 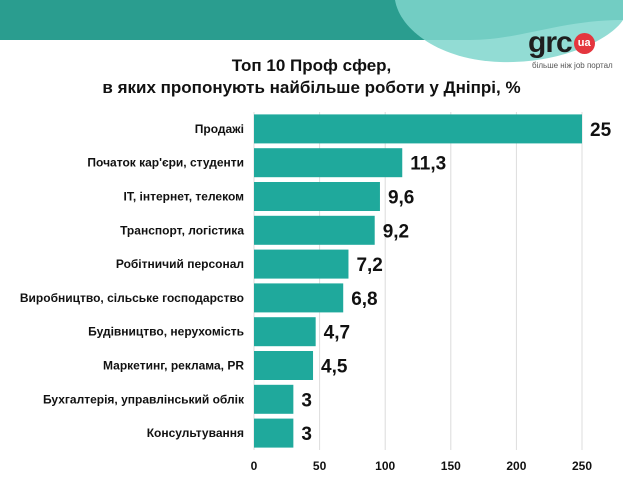 I want to click on category-label: Консультування, so click(x=195, y=433).